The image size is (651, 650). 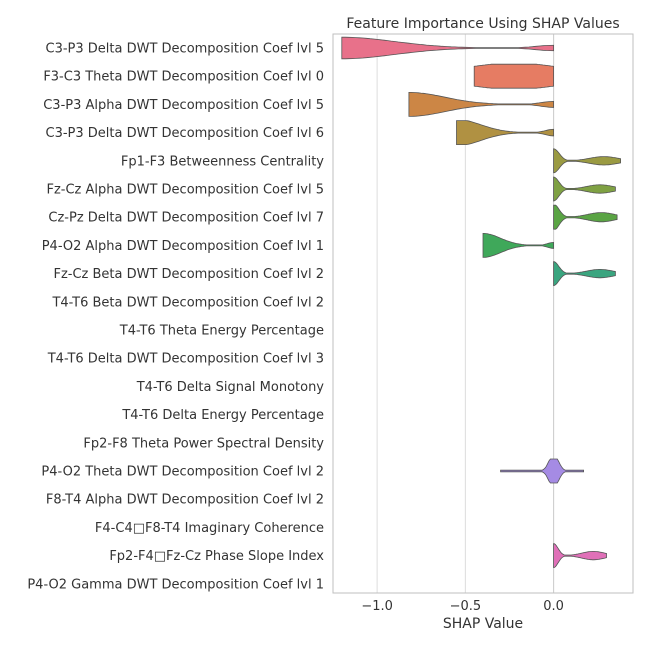 I want to click on x-tick-labels: −1.0 −0.5 0.0, so click(x=462, y=606).